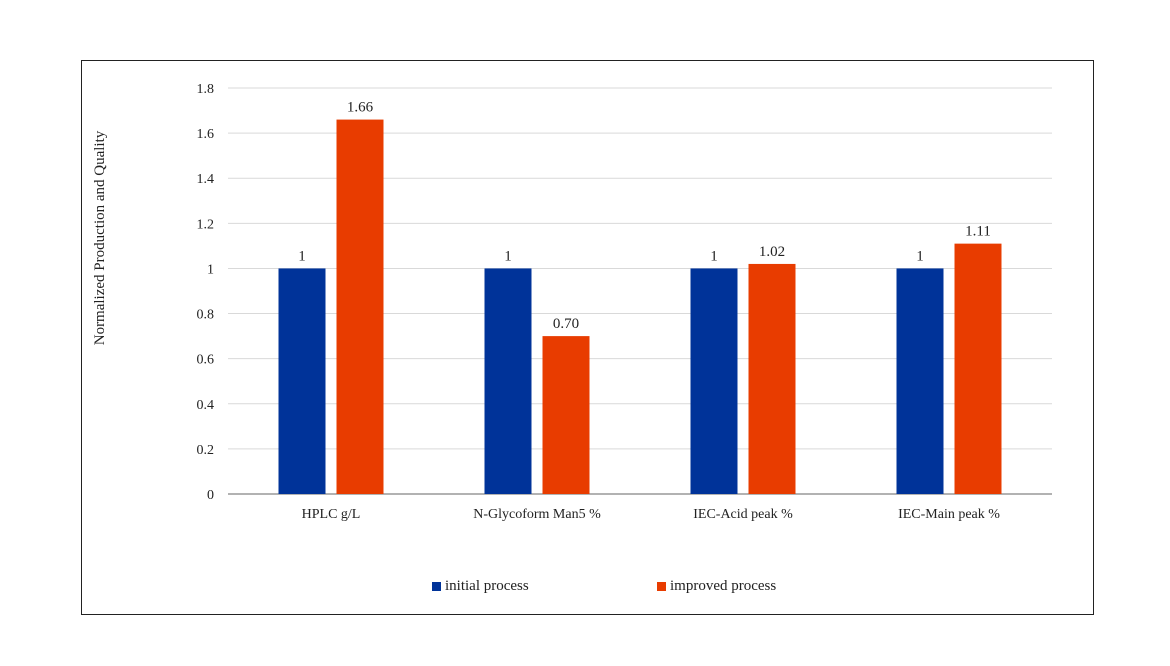  I want to click on legend-item-initial: initial process, so click(480, 586).